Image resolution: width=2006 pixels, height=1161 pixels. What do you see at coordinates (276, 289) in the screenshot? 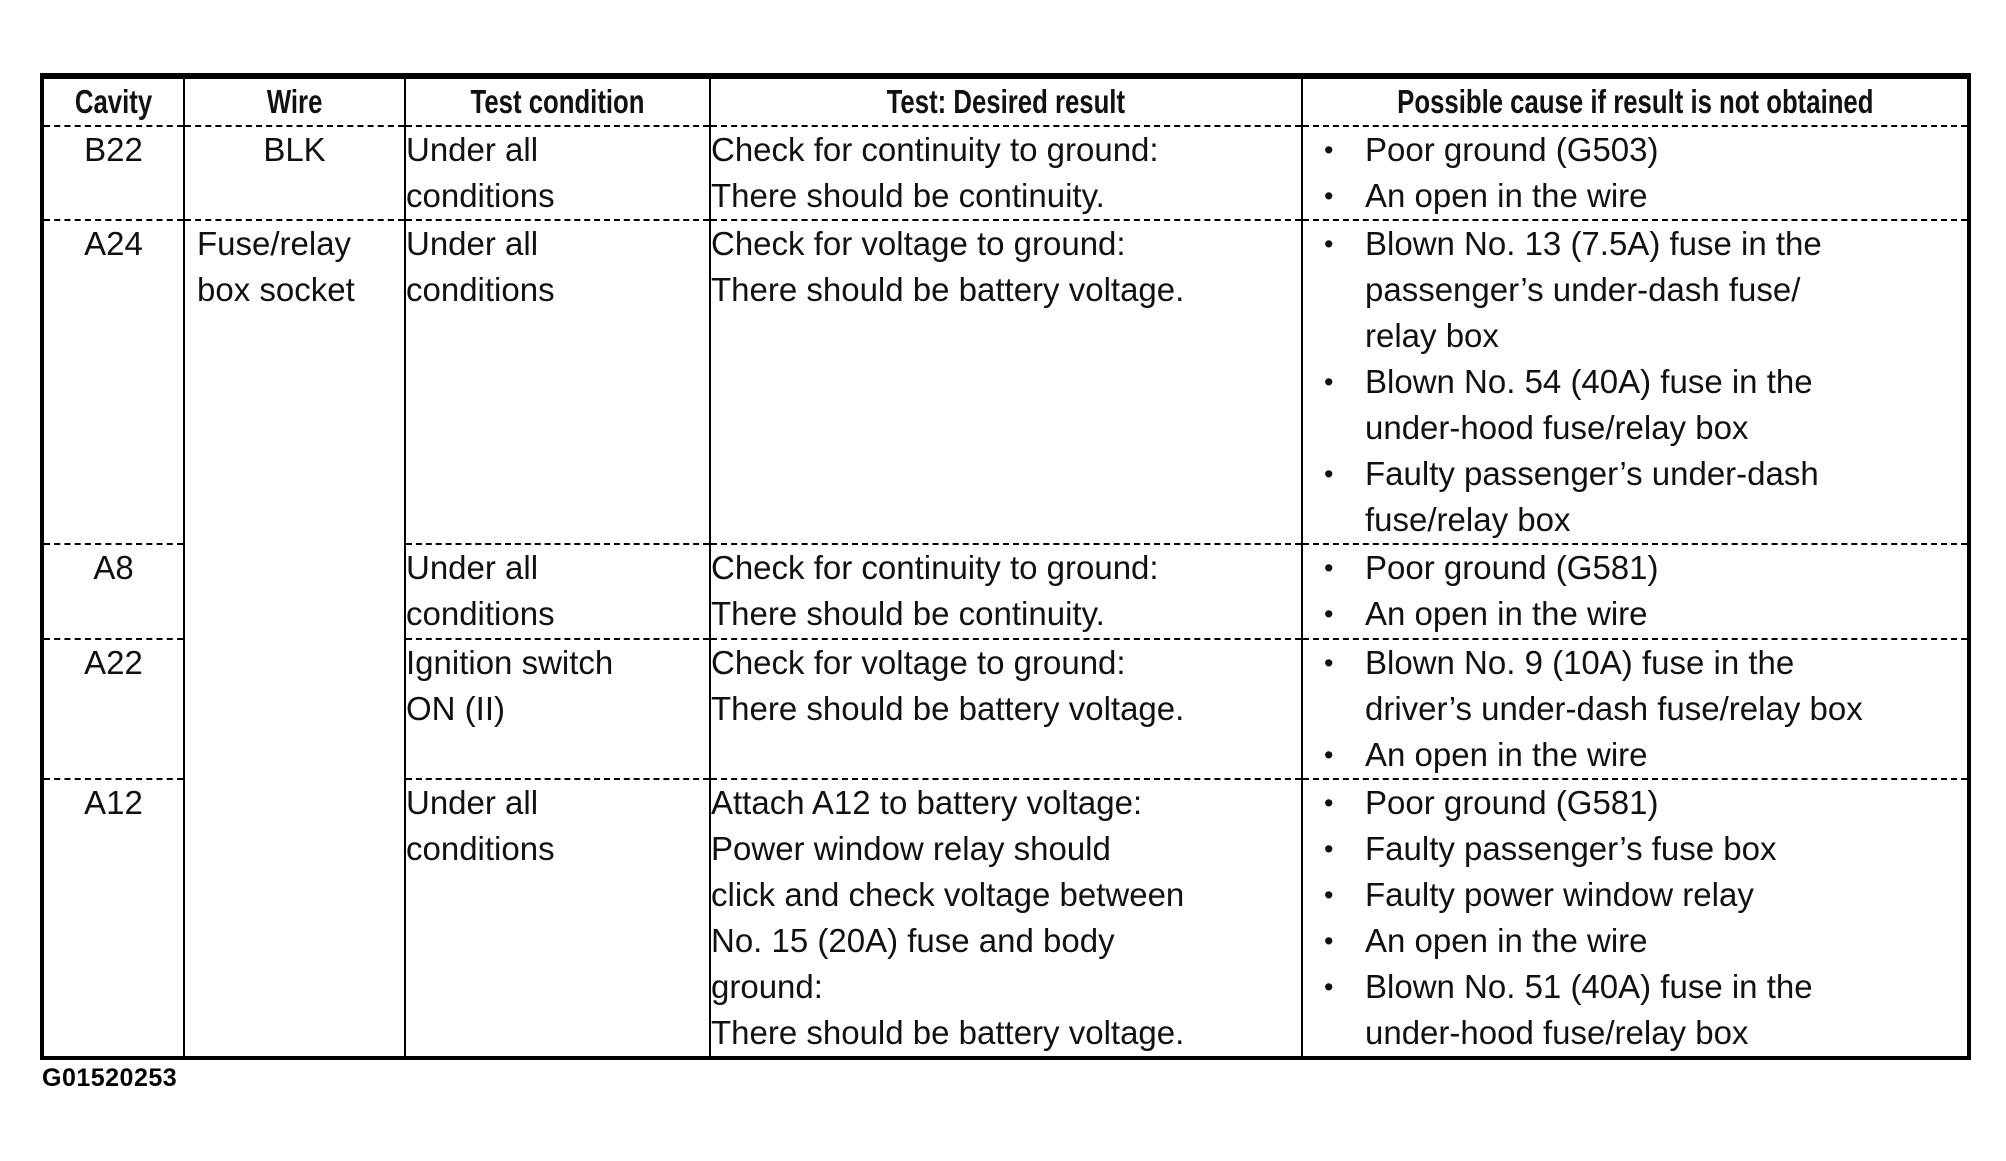
I see `text-line: box socket` at bounding box center [276, 289].